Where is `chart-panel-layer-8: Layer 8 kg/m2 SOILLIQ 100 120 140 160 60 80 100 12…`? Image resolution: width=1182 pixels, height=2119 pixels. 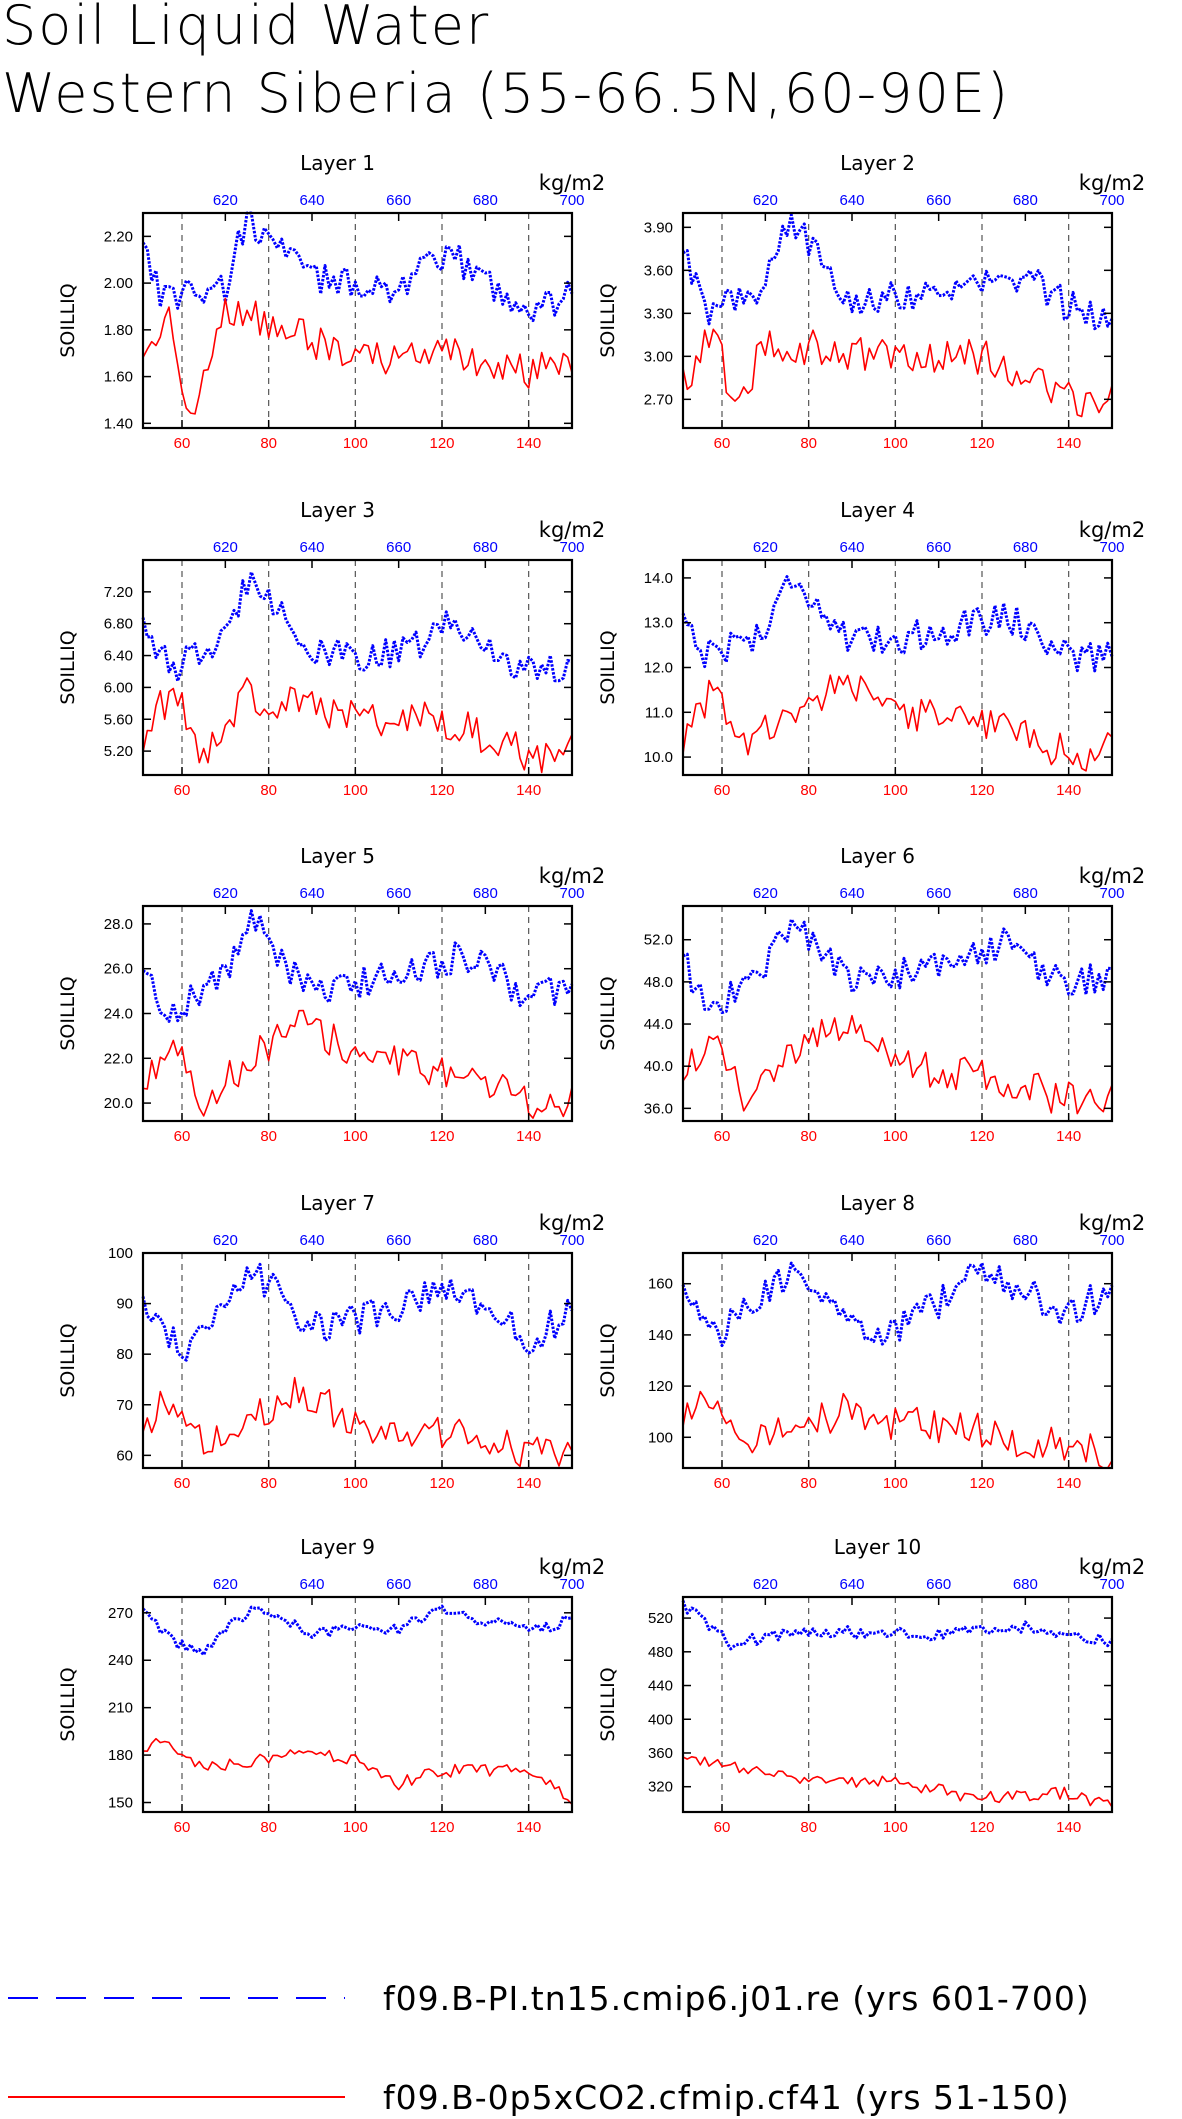 chart-panel-layer-8: Layer 8 kg/m2 SOILLIQ 100 120 140 160 60 80 100 12… is located at coordinates (871, 1341).